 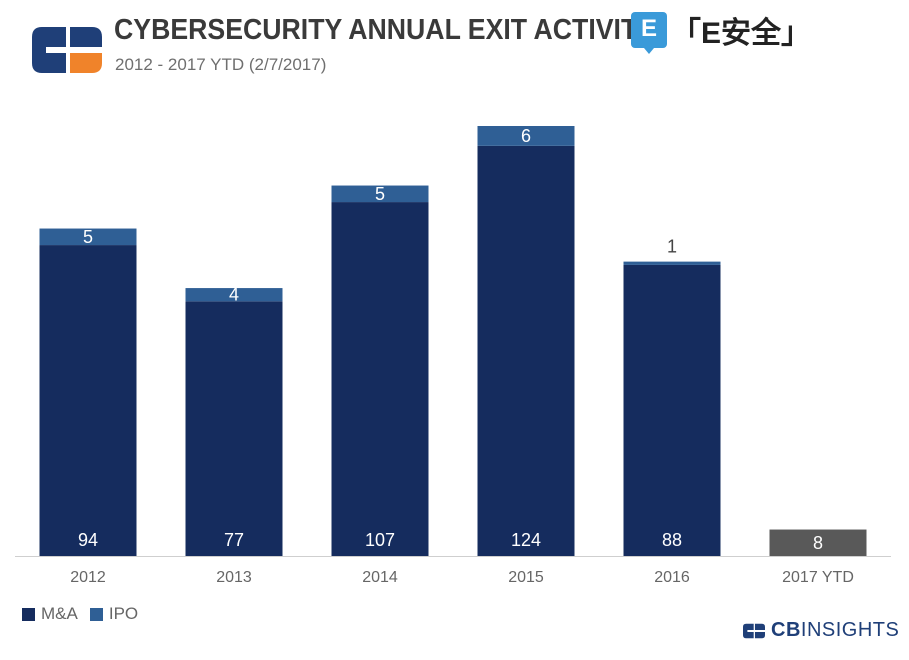 I want to click on legend-label-ma: M&A, so click(x=59, y=613).